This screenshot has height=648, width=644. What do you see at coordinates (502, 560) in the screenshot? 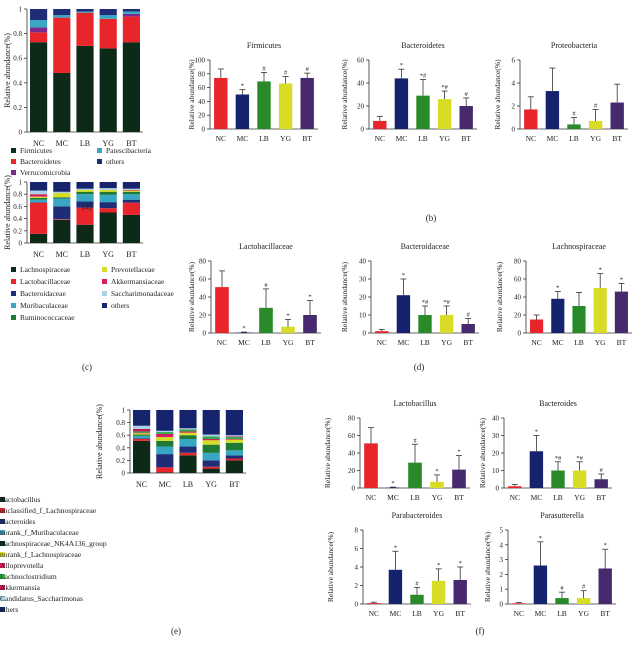
I see `y-tick-label: 3` at bounding box center [502, 560].